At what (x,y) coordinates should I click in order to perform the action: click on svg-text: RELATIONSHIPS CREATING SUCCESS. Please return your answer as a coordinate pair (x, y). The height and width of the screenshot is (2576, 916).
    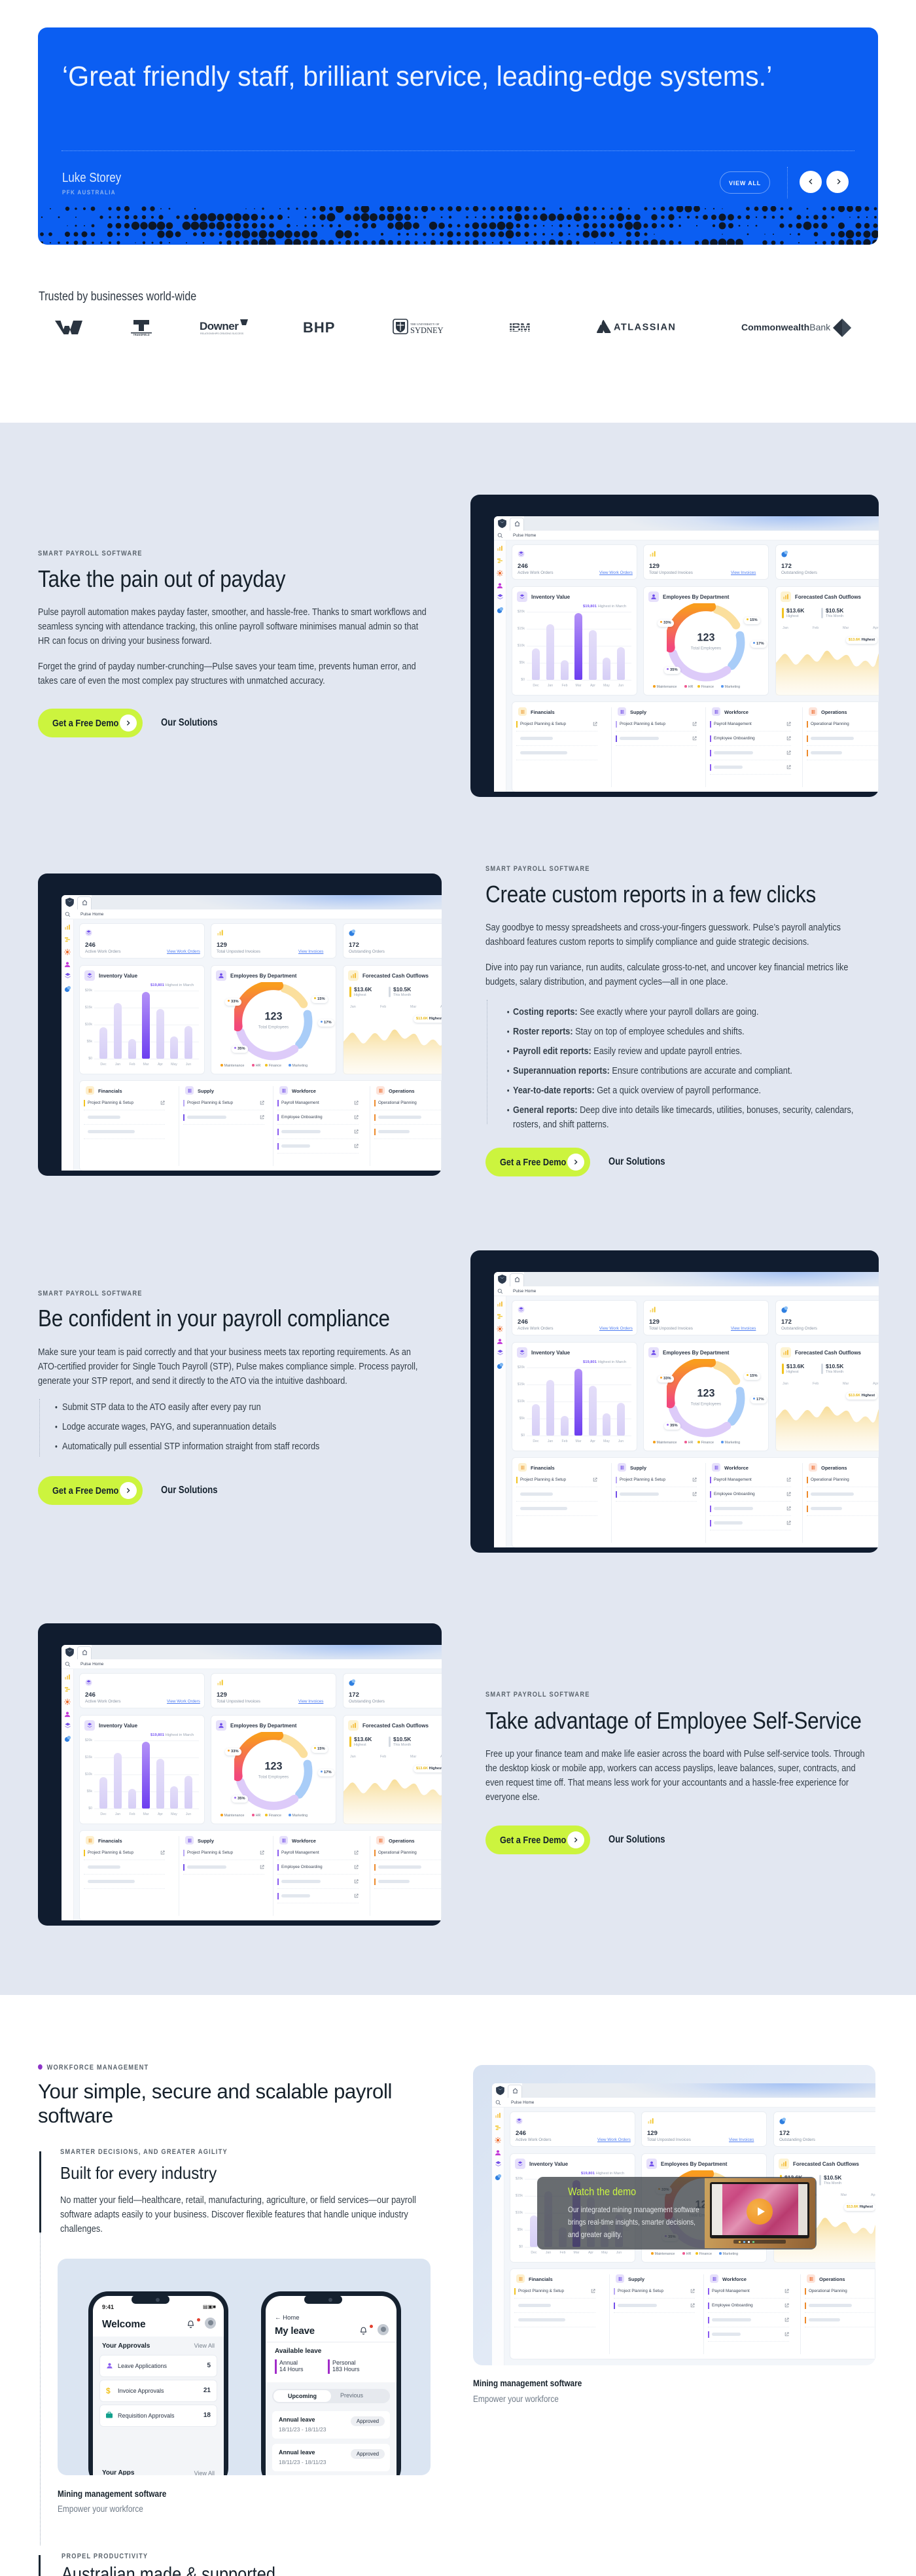
    Looking at the image, I should click on (222, 333).